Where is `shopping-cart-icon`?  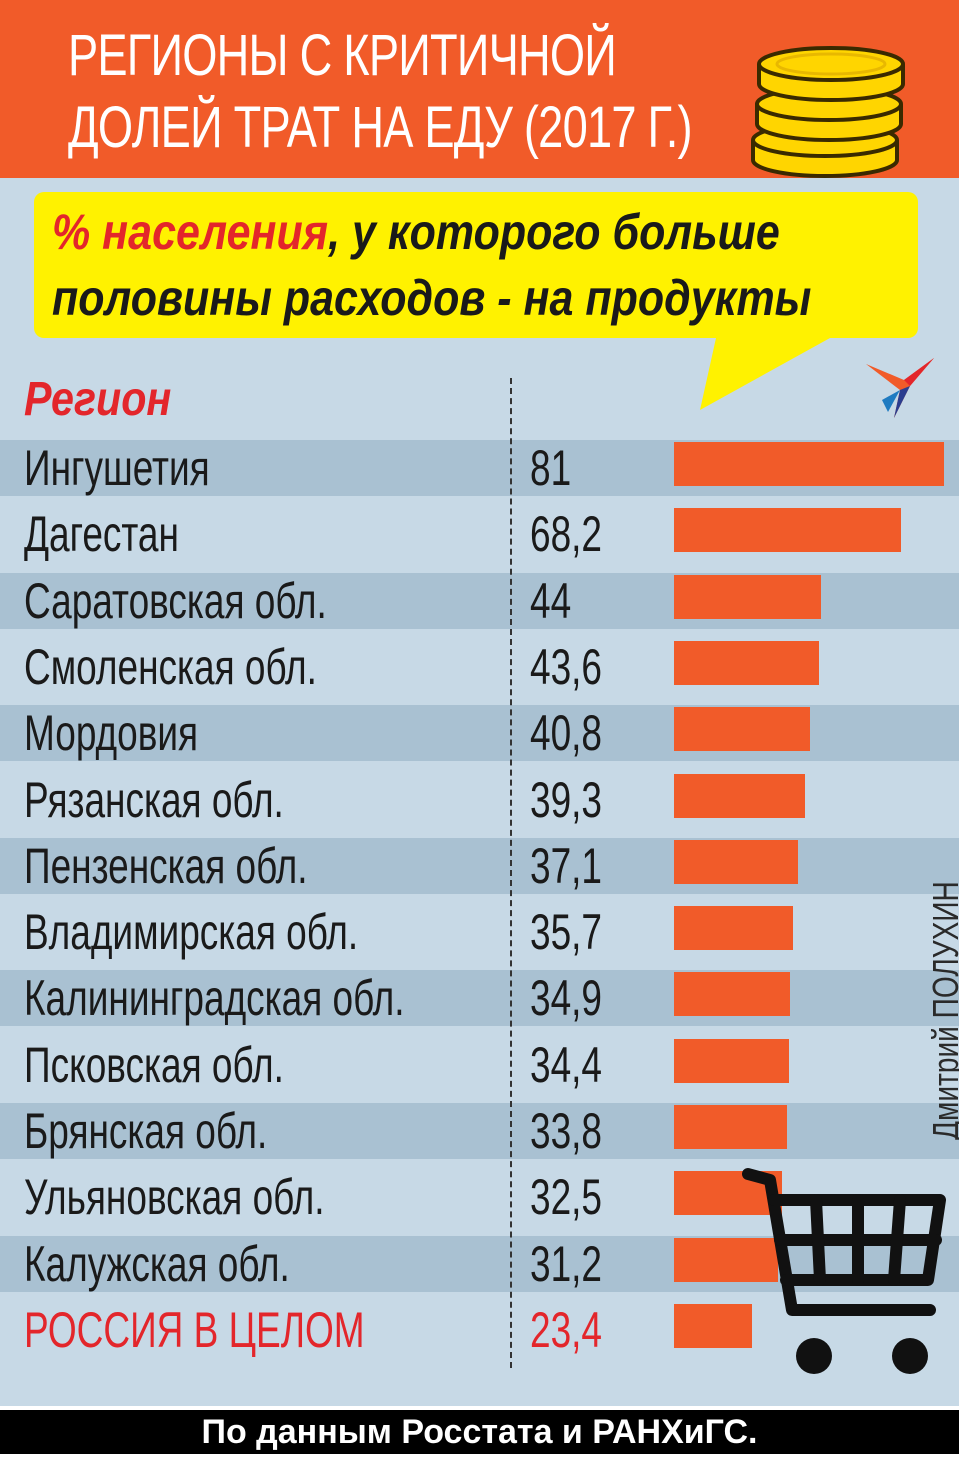 shopping-cart-icon is located at coordinates (844, 1271).